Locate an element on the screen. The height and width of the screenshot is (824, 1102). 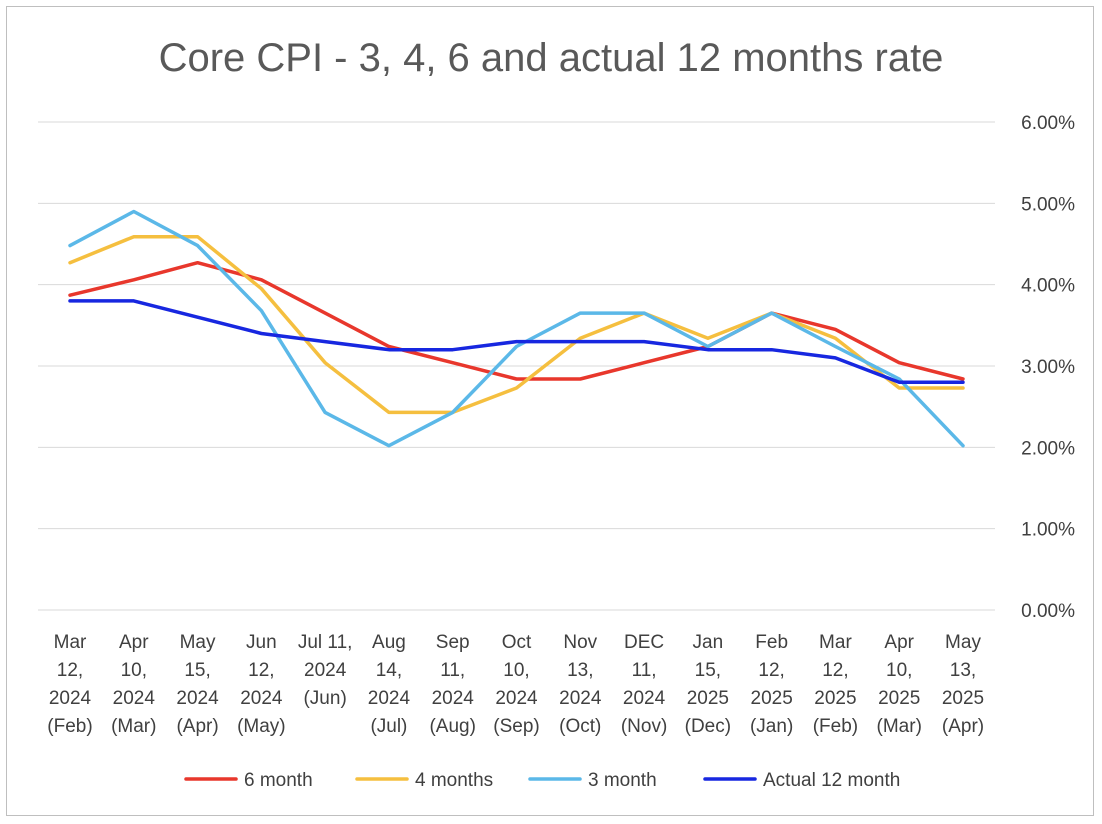
x-tick-label: Mar 12, 2025 (Feb) is located at coordinates (835, 684).